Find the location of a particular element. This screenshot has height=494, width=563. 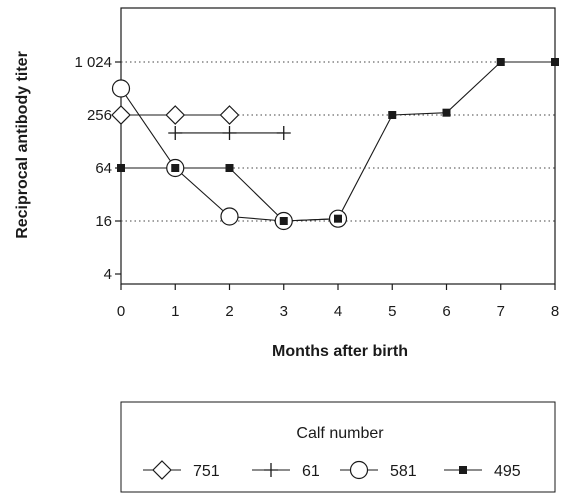

legend: Calf number 751 61 581 495 is located at coordinates (338, 447).